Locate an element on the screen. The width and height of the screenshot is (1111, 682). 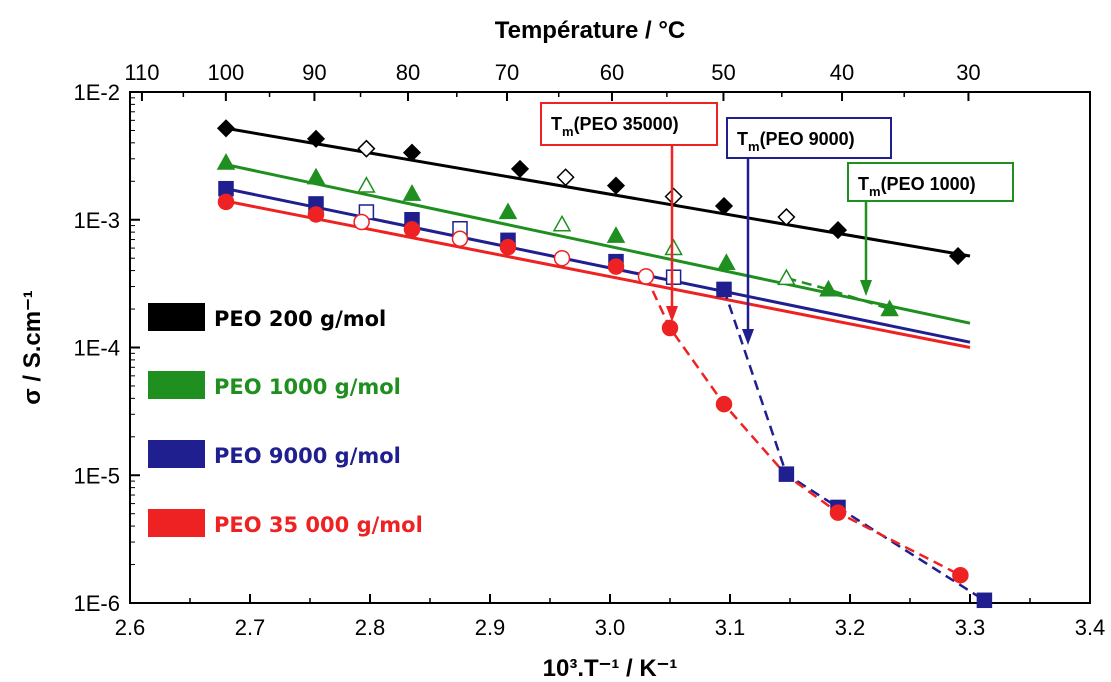
top-tick-label: 30 is located at coordinates (968, 72).